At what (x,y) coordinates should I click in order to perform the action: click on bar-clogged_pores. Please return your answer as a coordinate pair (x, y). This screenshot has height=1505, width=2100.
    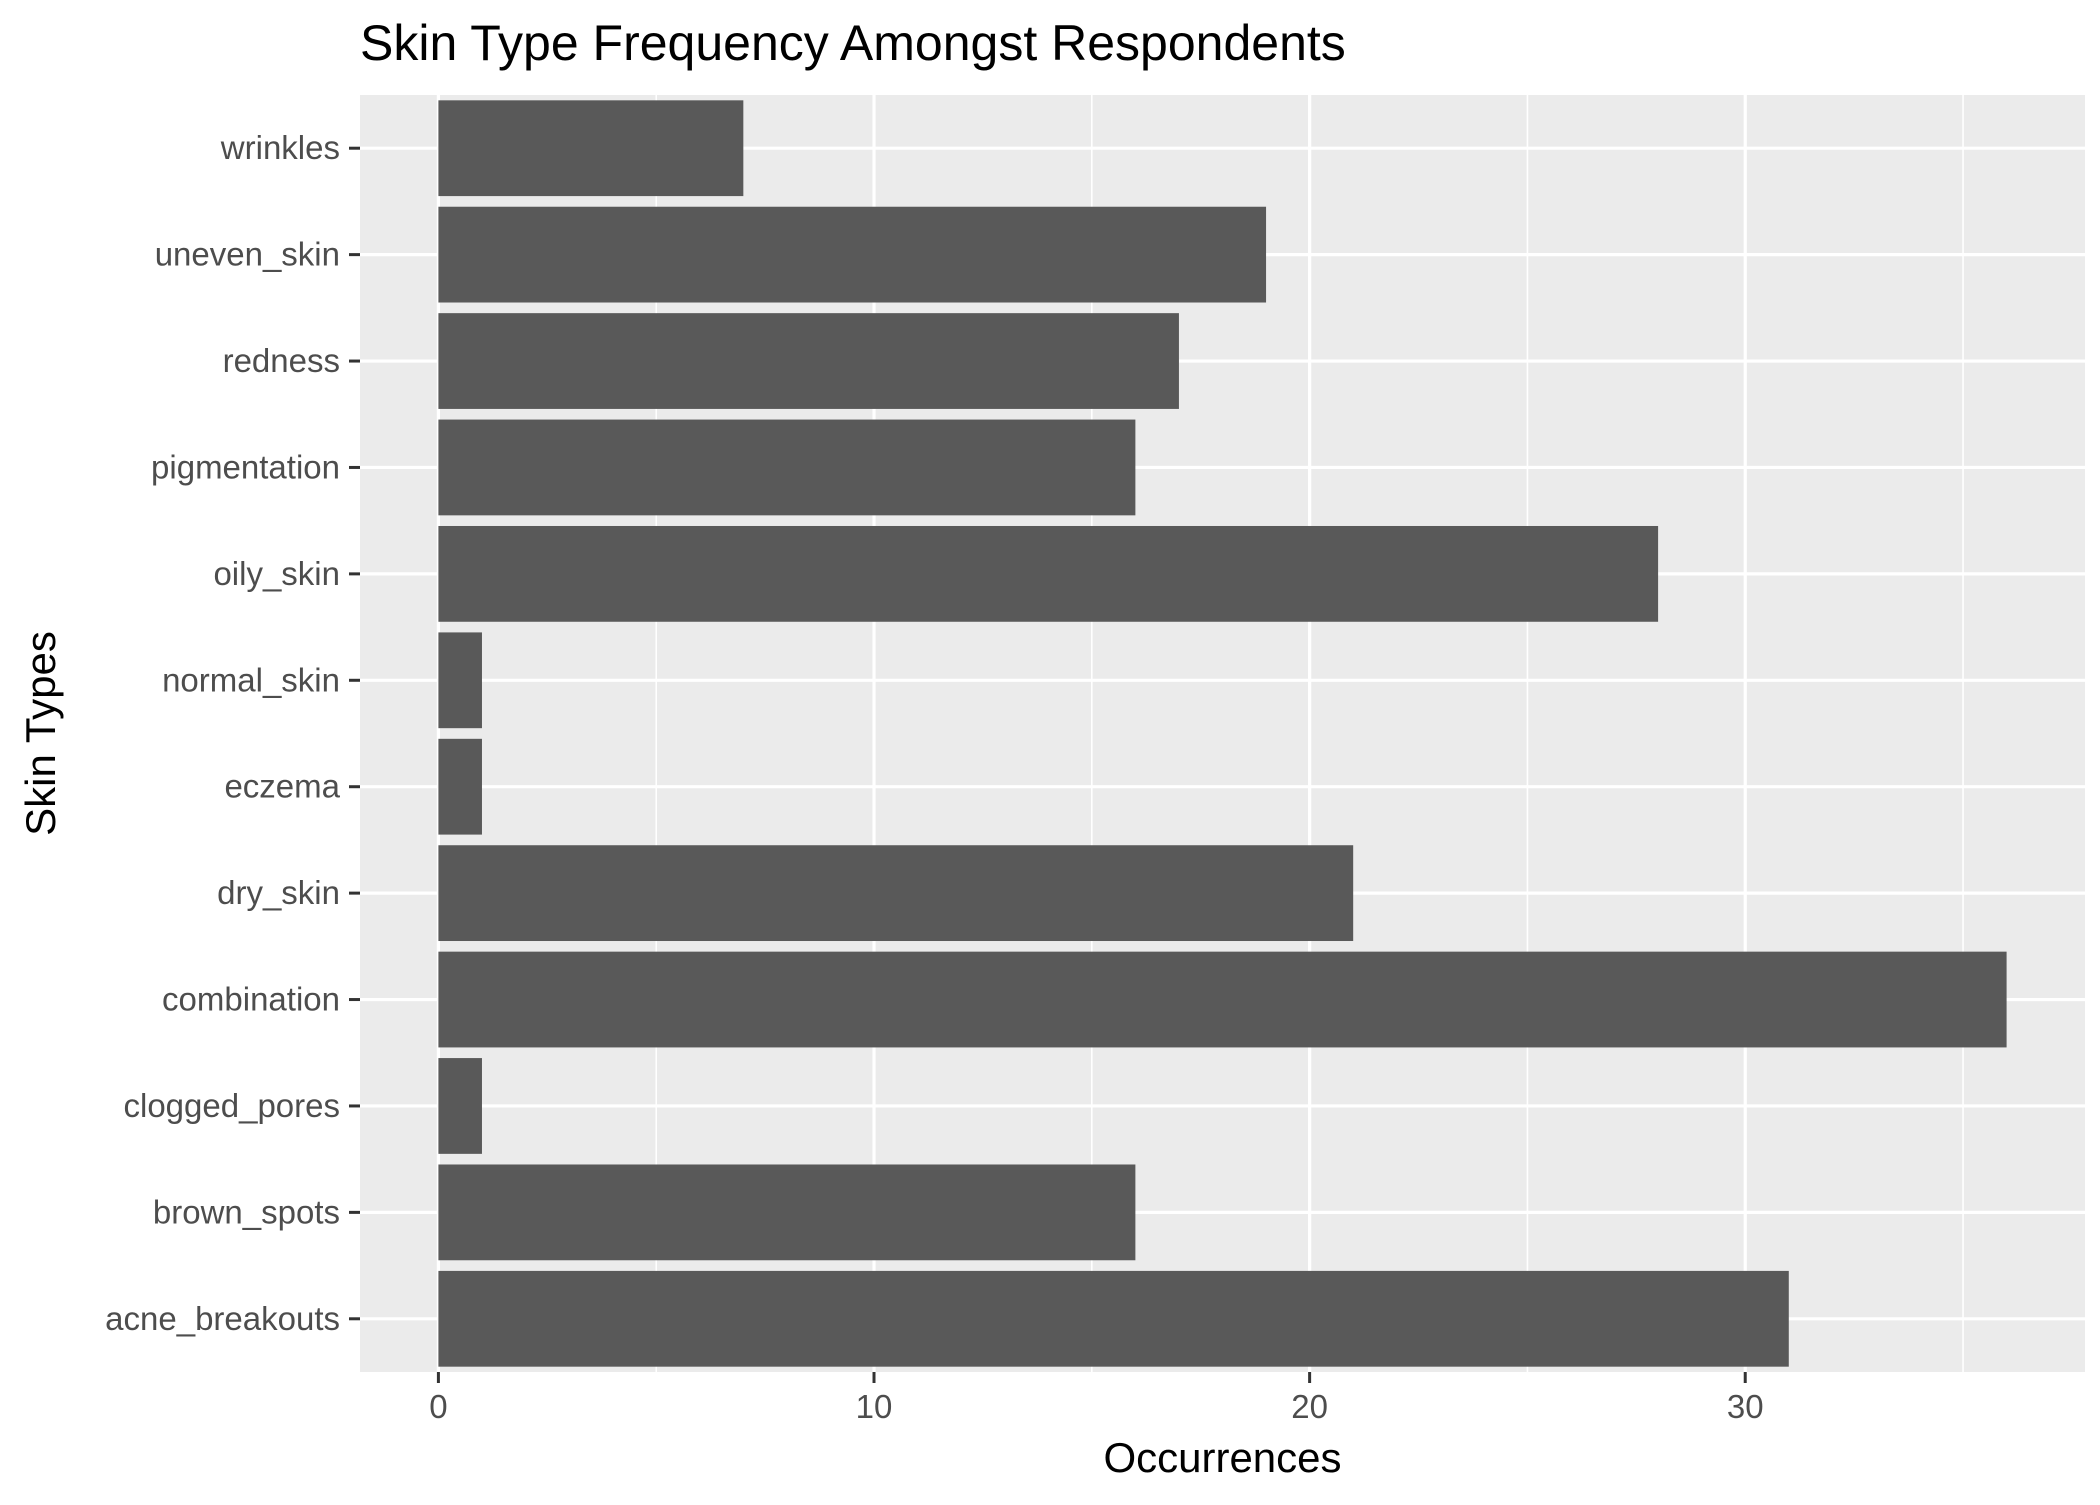
    Looking at the image, I should click on (460, 1106).